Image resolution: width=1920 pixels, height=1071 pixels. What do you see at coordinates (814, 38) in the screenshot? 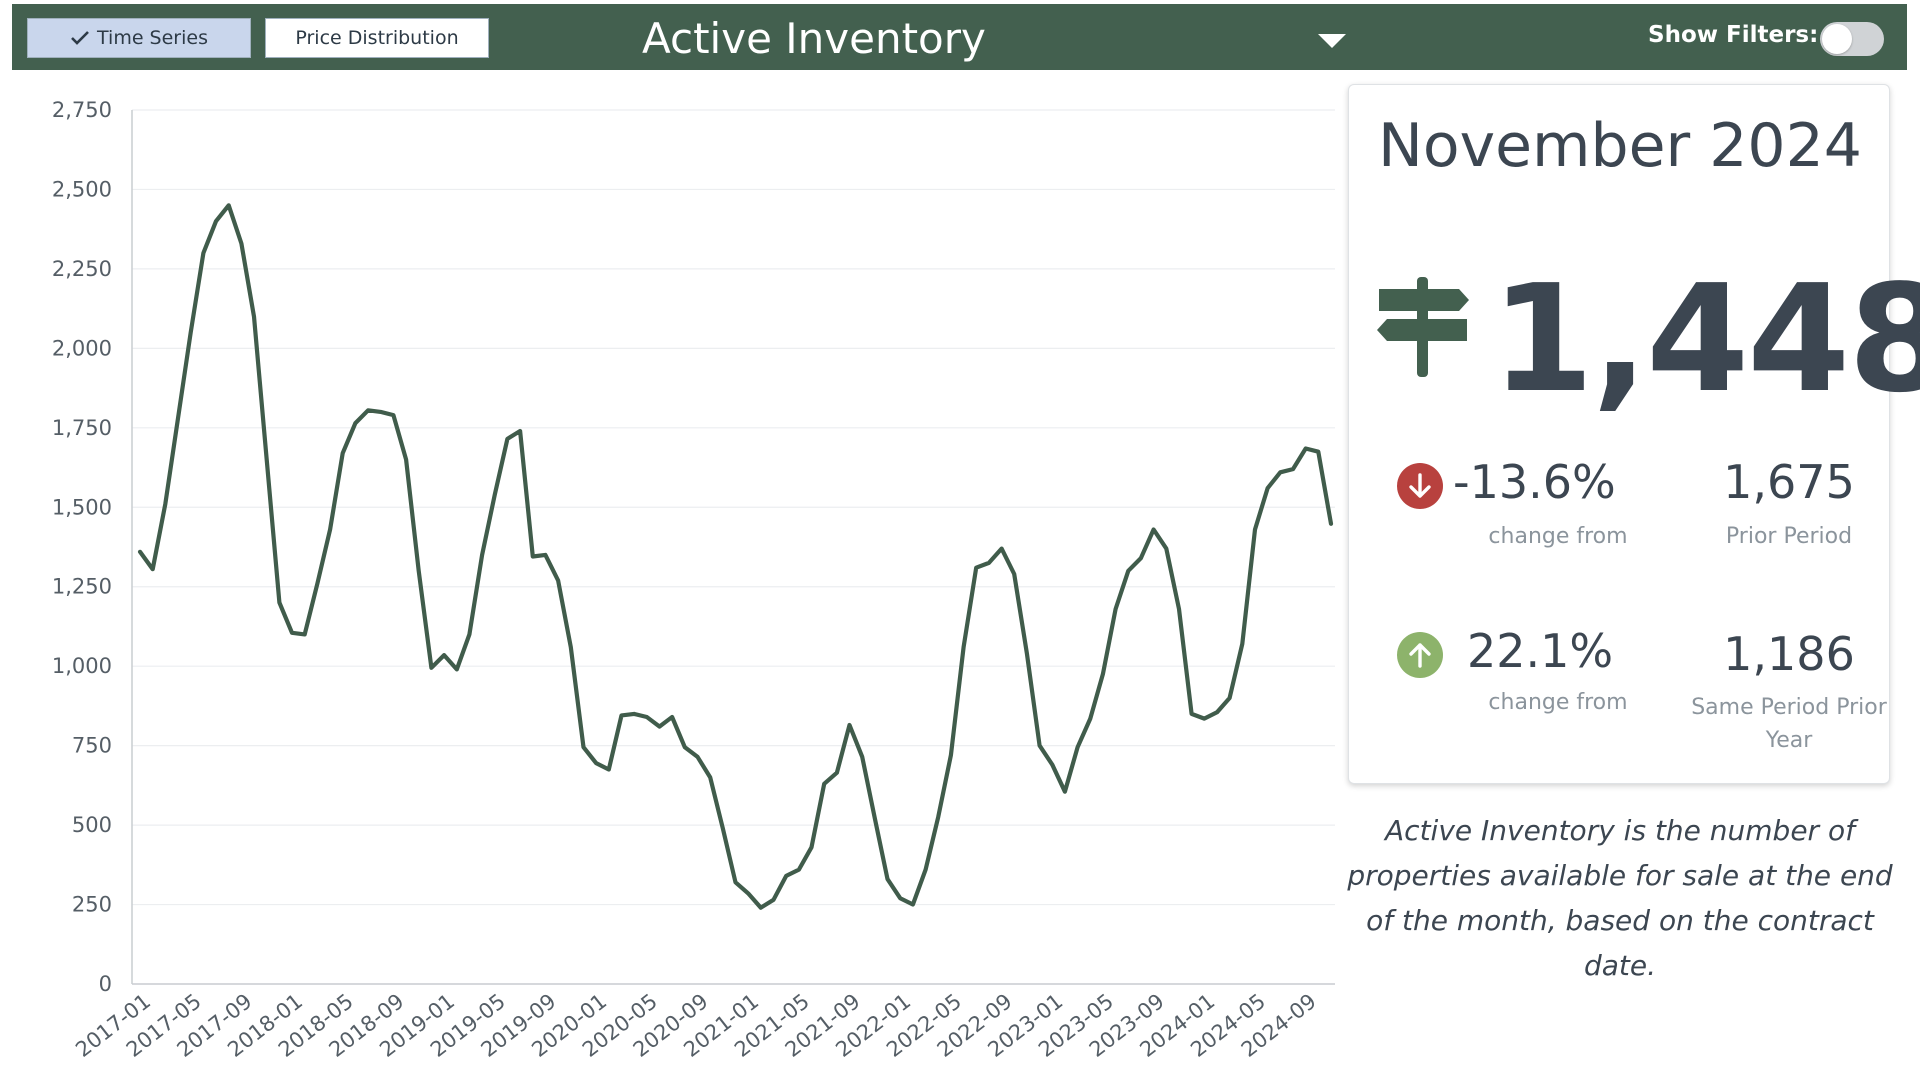
I see `page-title: Active Inventory` at bounding box center [814, 38].